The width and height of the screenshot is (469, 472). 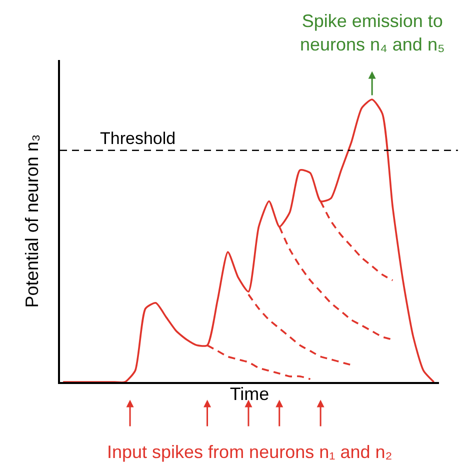 What do you see at coordinates (138, 138) in the screenshot?
I see `ref-line-label: Threshold` at bounding box center [138, 138].